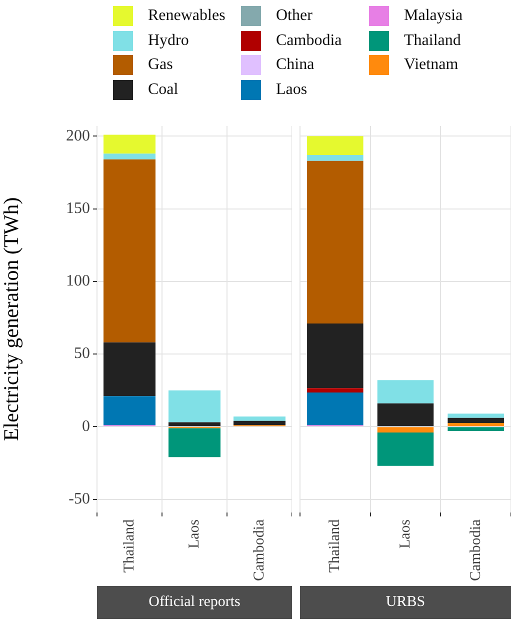 Image resolution: width=511 pixels, height=627 pixels. What do you see at coordinates (163, 89) in the screenshot?
I see `legend-label: Coal` at bounding box center [163, 89].